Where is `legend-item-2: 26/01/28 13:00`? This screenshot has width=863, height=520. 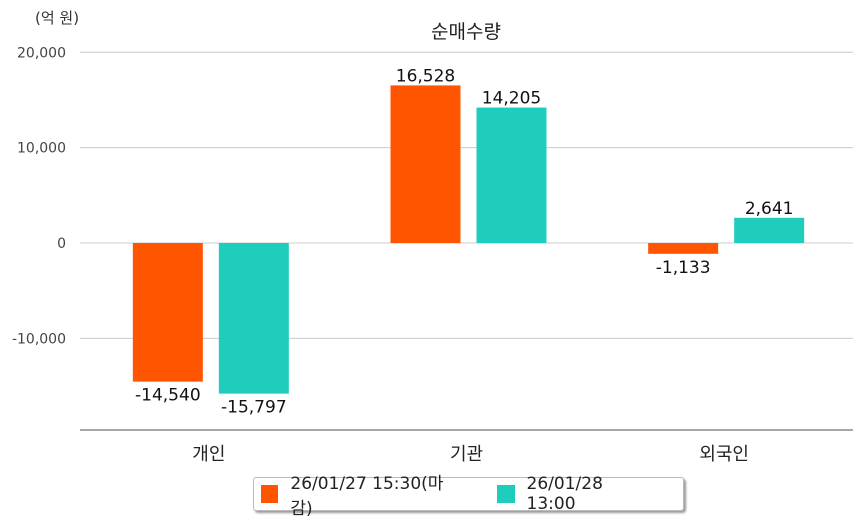
legend-item-2: 26/01/28 13:00 is located at coordinates (571, 494).